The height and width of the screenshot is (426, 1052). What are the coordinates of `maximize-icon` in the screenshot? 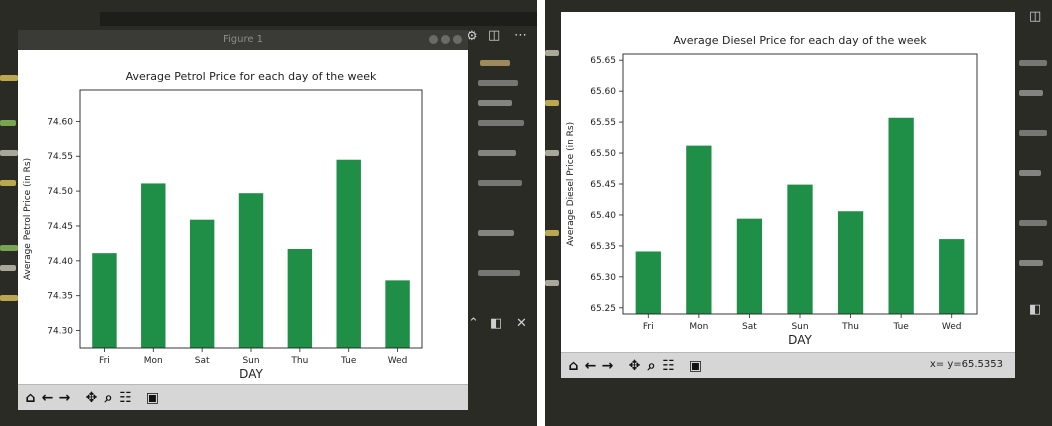 It's located at (445, 39).